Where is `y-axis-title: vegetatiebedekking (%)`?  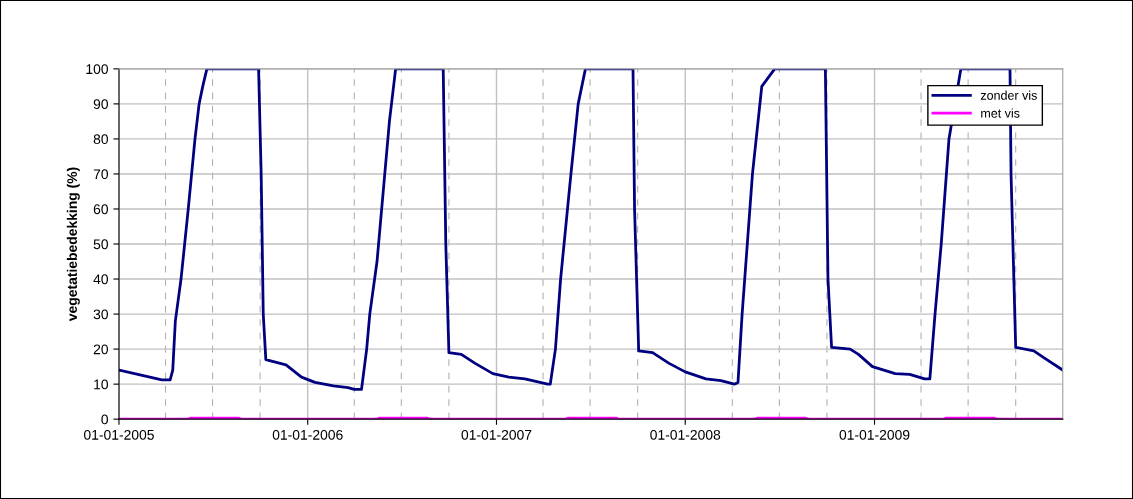
y-axis-title: vegetatiebedekking (%) is located at coordinates (73, 244).